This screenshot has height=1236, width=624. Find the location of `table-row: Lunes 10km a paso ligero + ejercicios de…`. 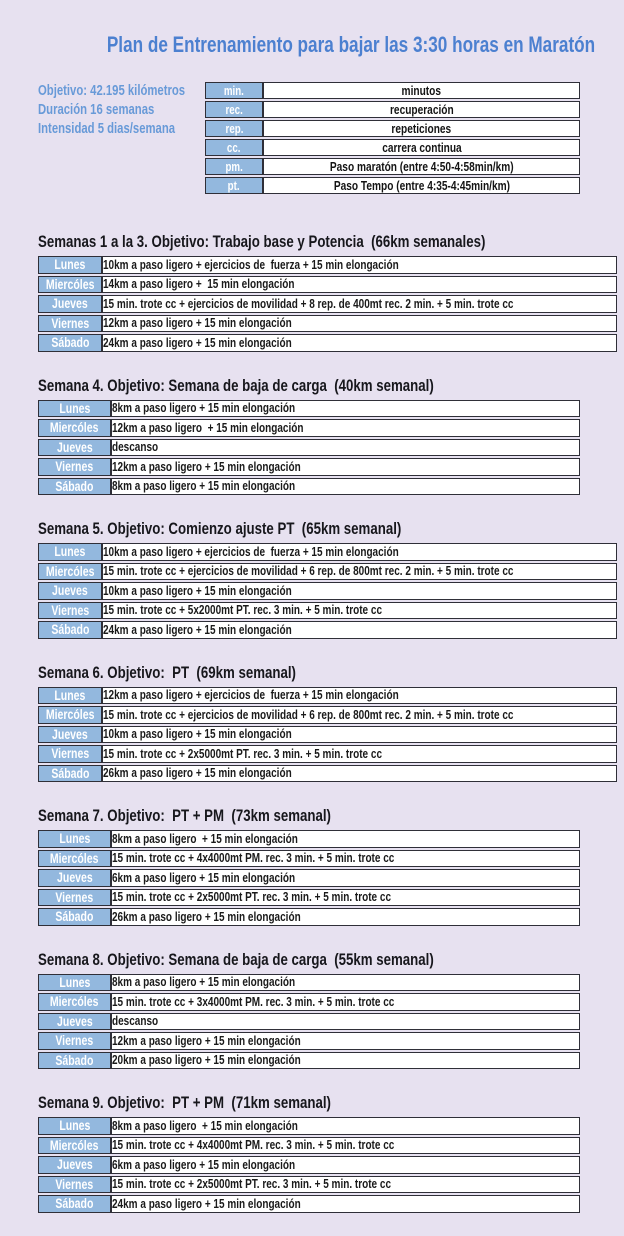

table-row: Lunes 10km a paso ligero + ejercicios de… is located at coordinates (328, 552).